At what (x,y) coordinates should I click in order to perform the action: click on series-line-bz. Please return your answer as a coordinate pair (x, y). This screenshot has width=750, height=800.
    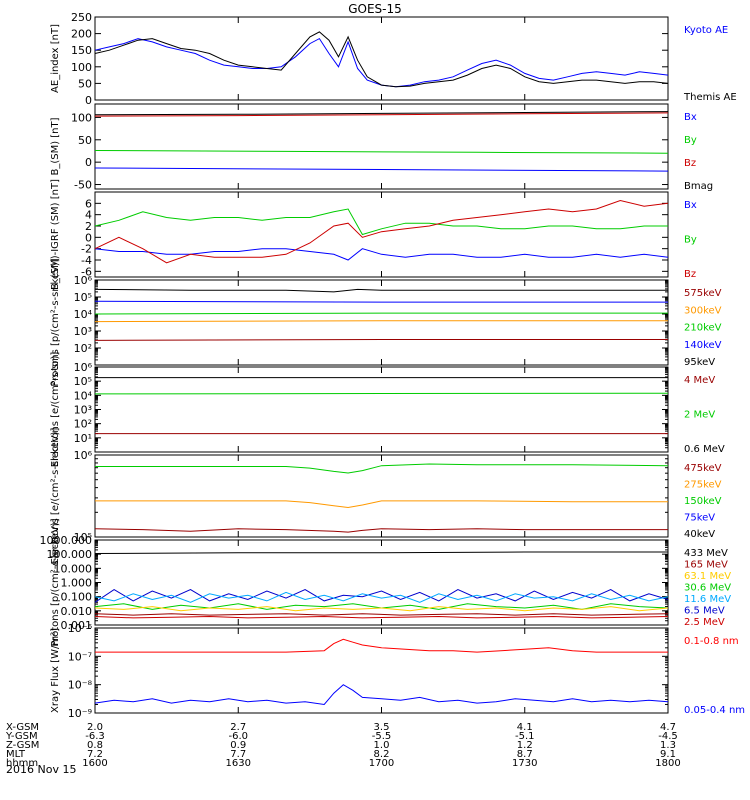
    Looking at the image, I should click on (381, 231).